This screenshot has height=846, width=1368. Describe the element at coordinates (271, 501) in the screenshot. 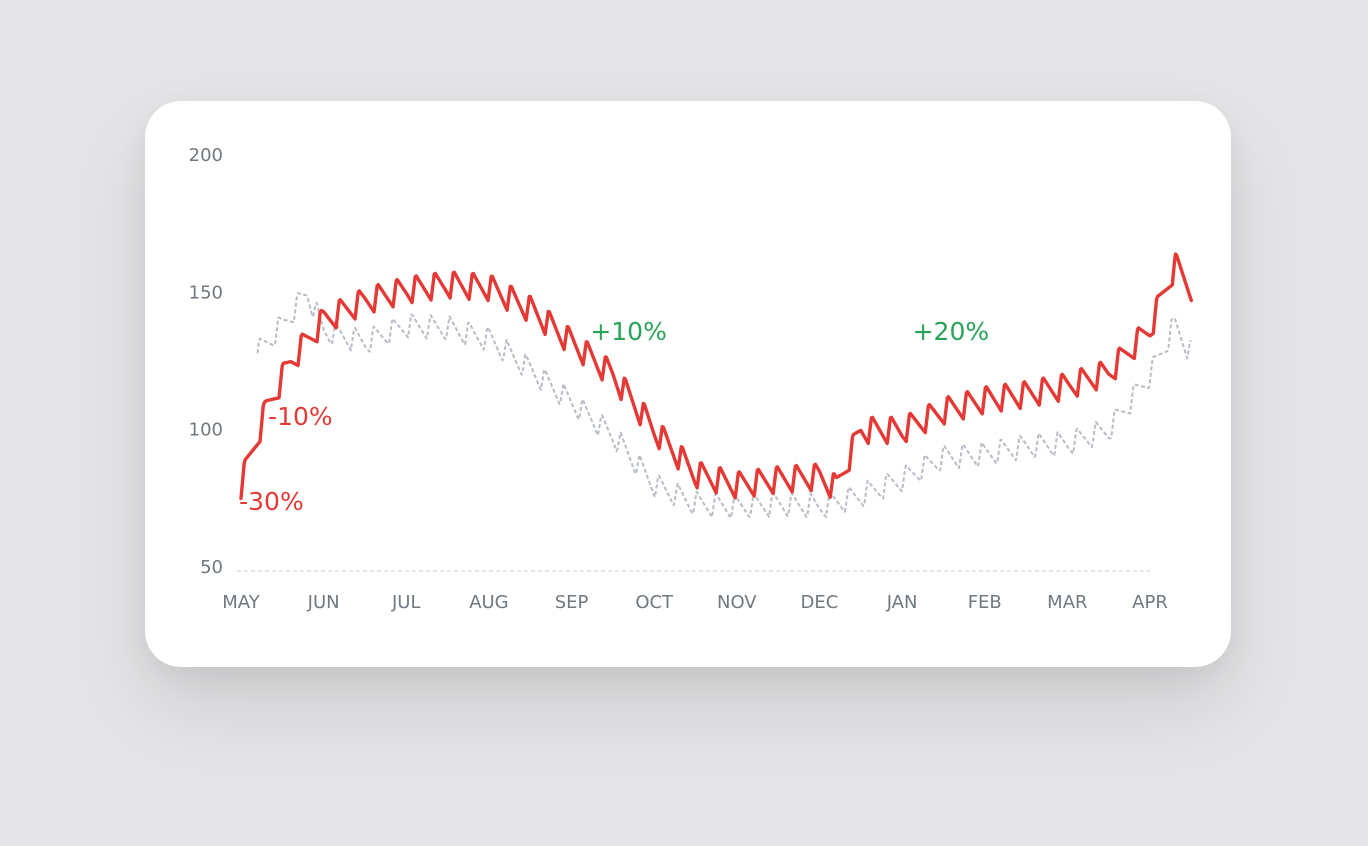

I see `annotation-label: -30%` at that location.